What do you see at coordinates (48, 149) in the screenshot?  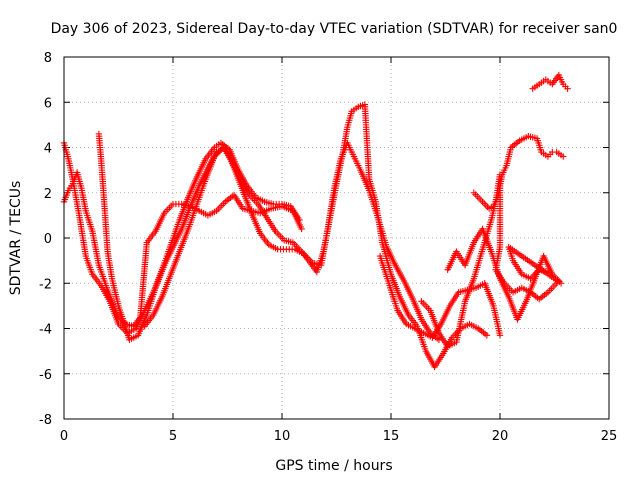 I see `y-tick-label: 4` at bounding box center [48, 149].